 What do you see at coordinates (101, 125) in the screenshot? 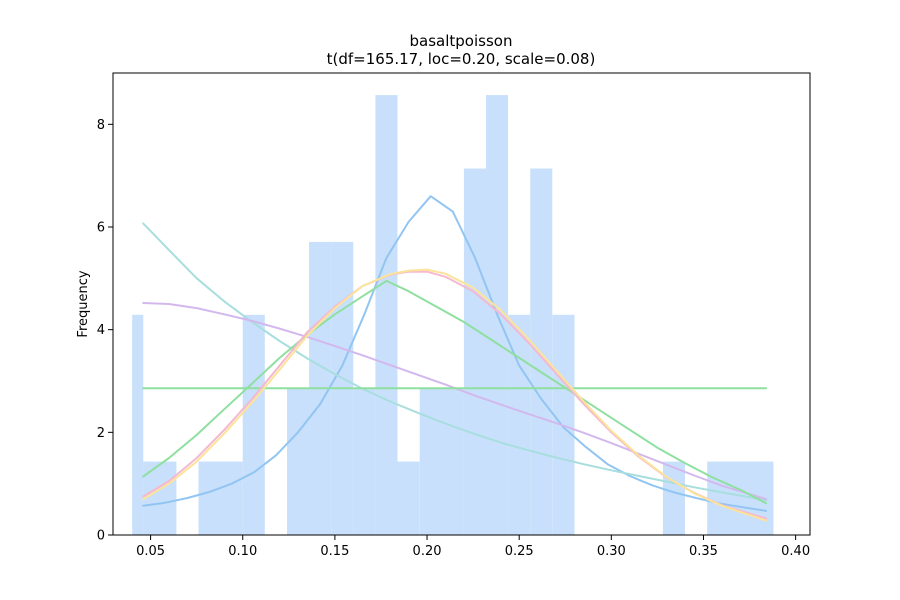
I see `y-tick-label: 8` at bounding box center [101, 125].